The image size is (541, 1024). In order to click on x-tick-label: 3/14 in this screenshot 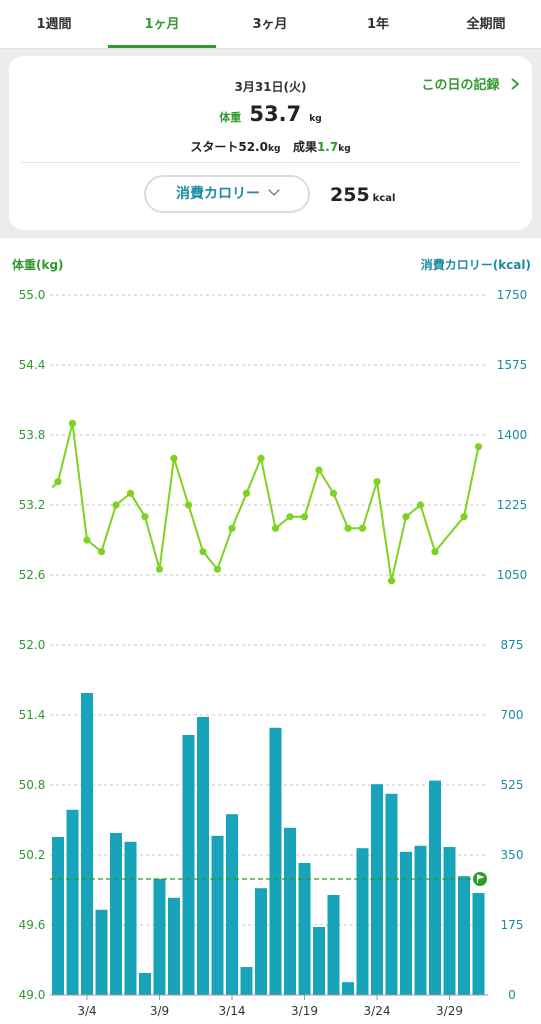, I will do `click(232, 1011)`.